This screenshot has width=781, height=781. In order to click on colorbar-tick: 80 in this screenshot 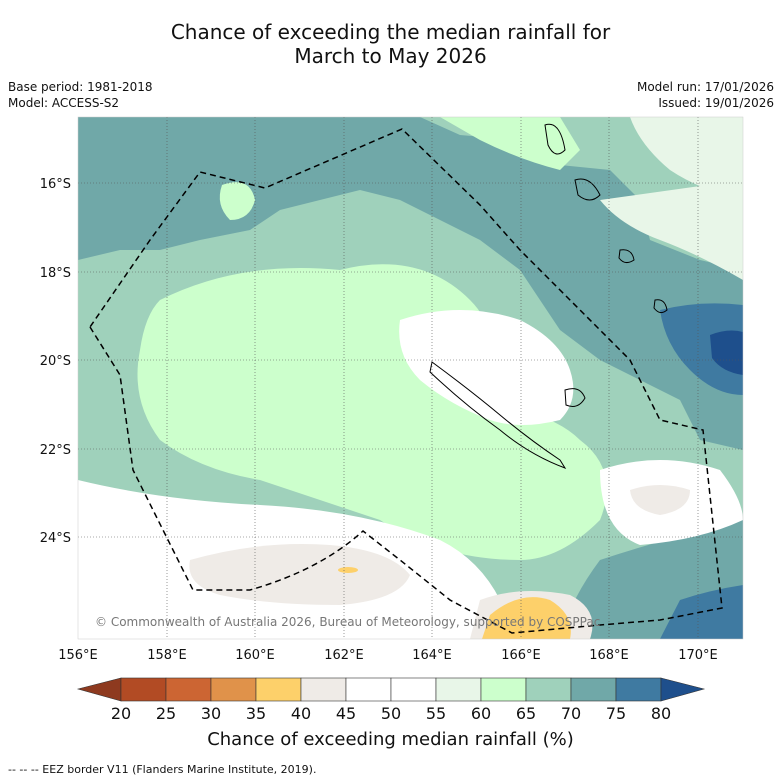, I will do `click(661, 713)`.